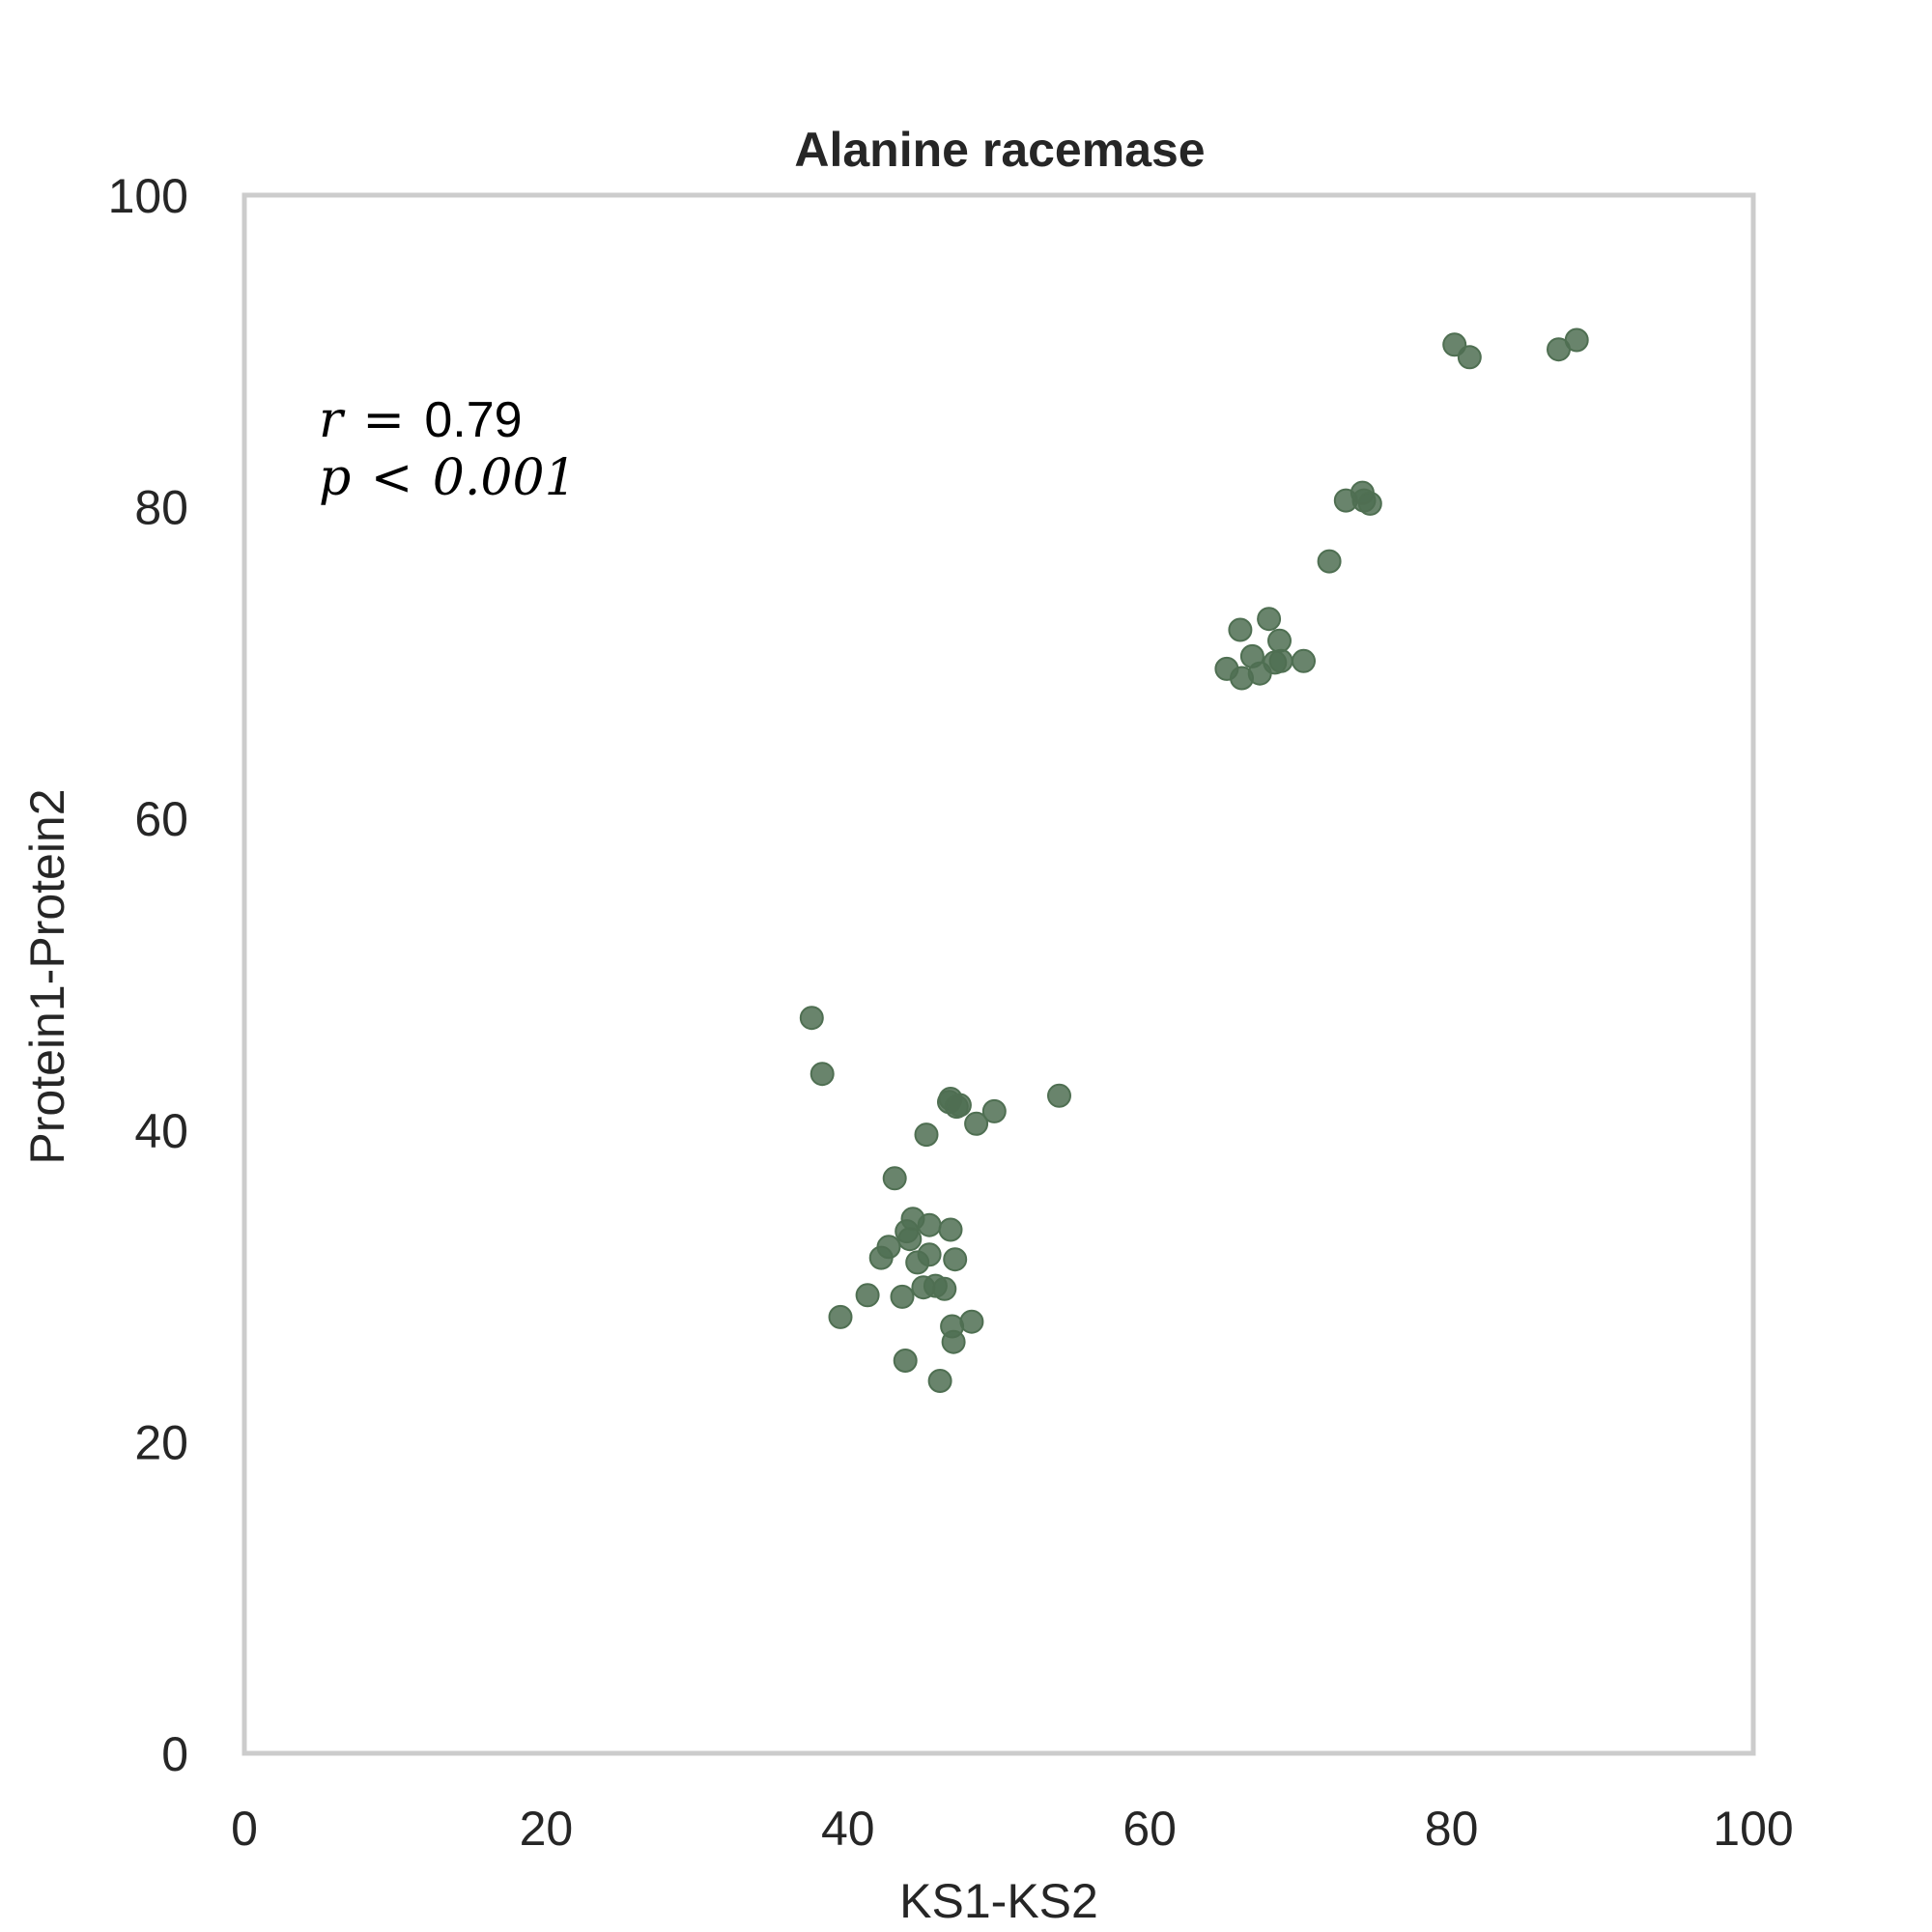 This screenshot has height=1932, width=1932. Describe the element at coordinates (473, 420) in the screenshot. I see `r-value: 0.79` at that location.